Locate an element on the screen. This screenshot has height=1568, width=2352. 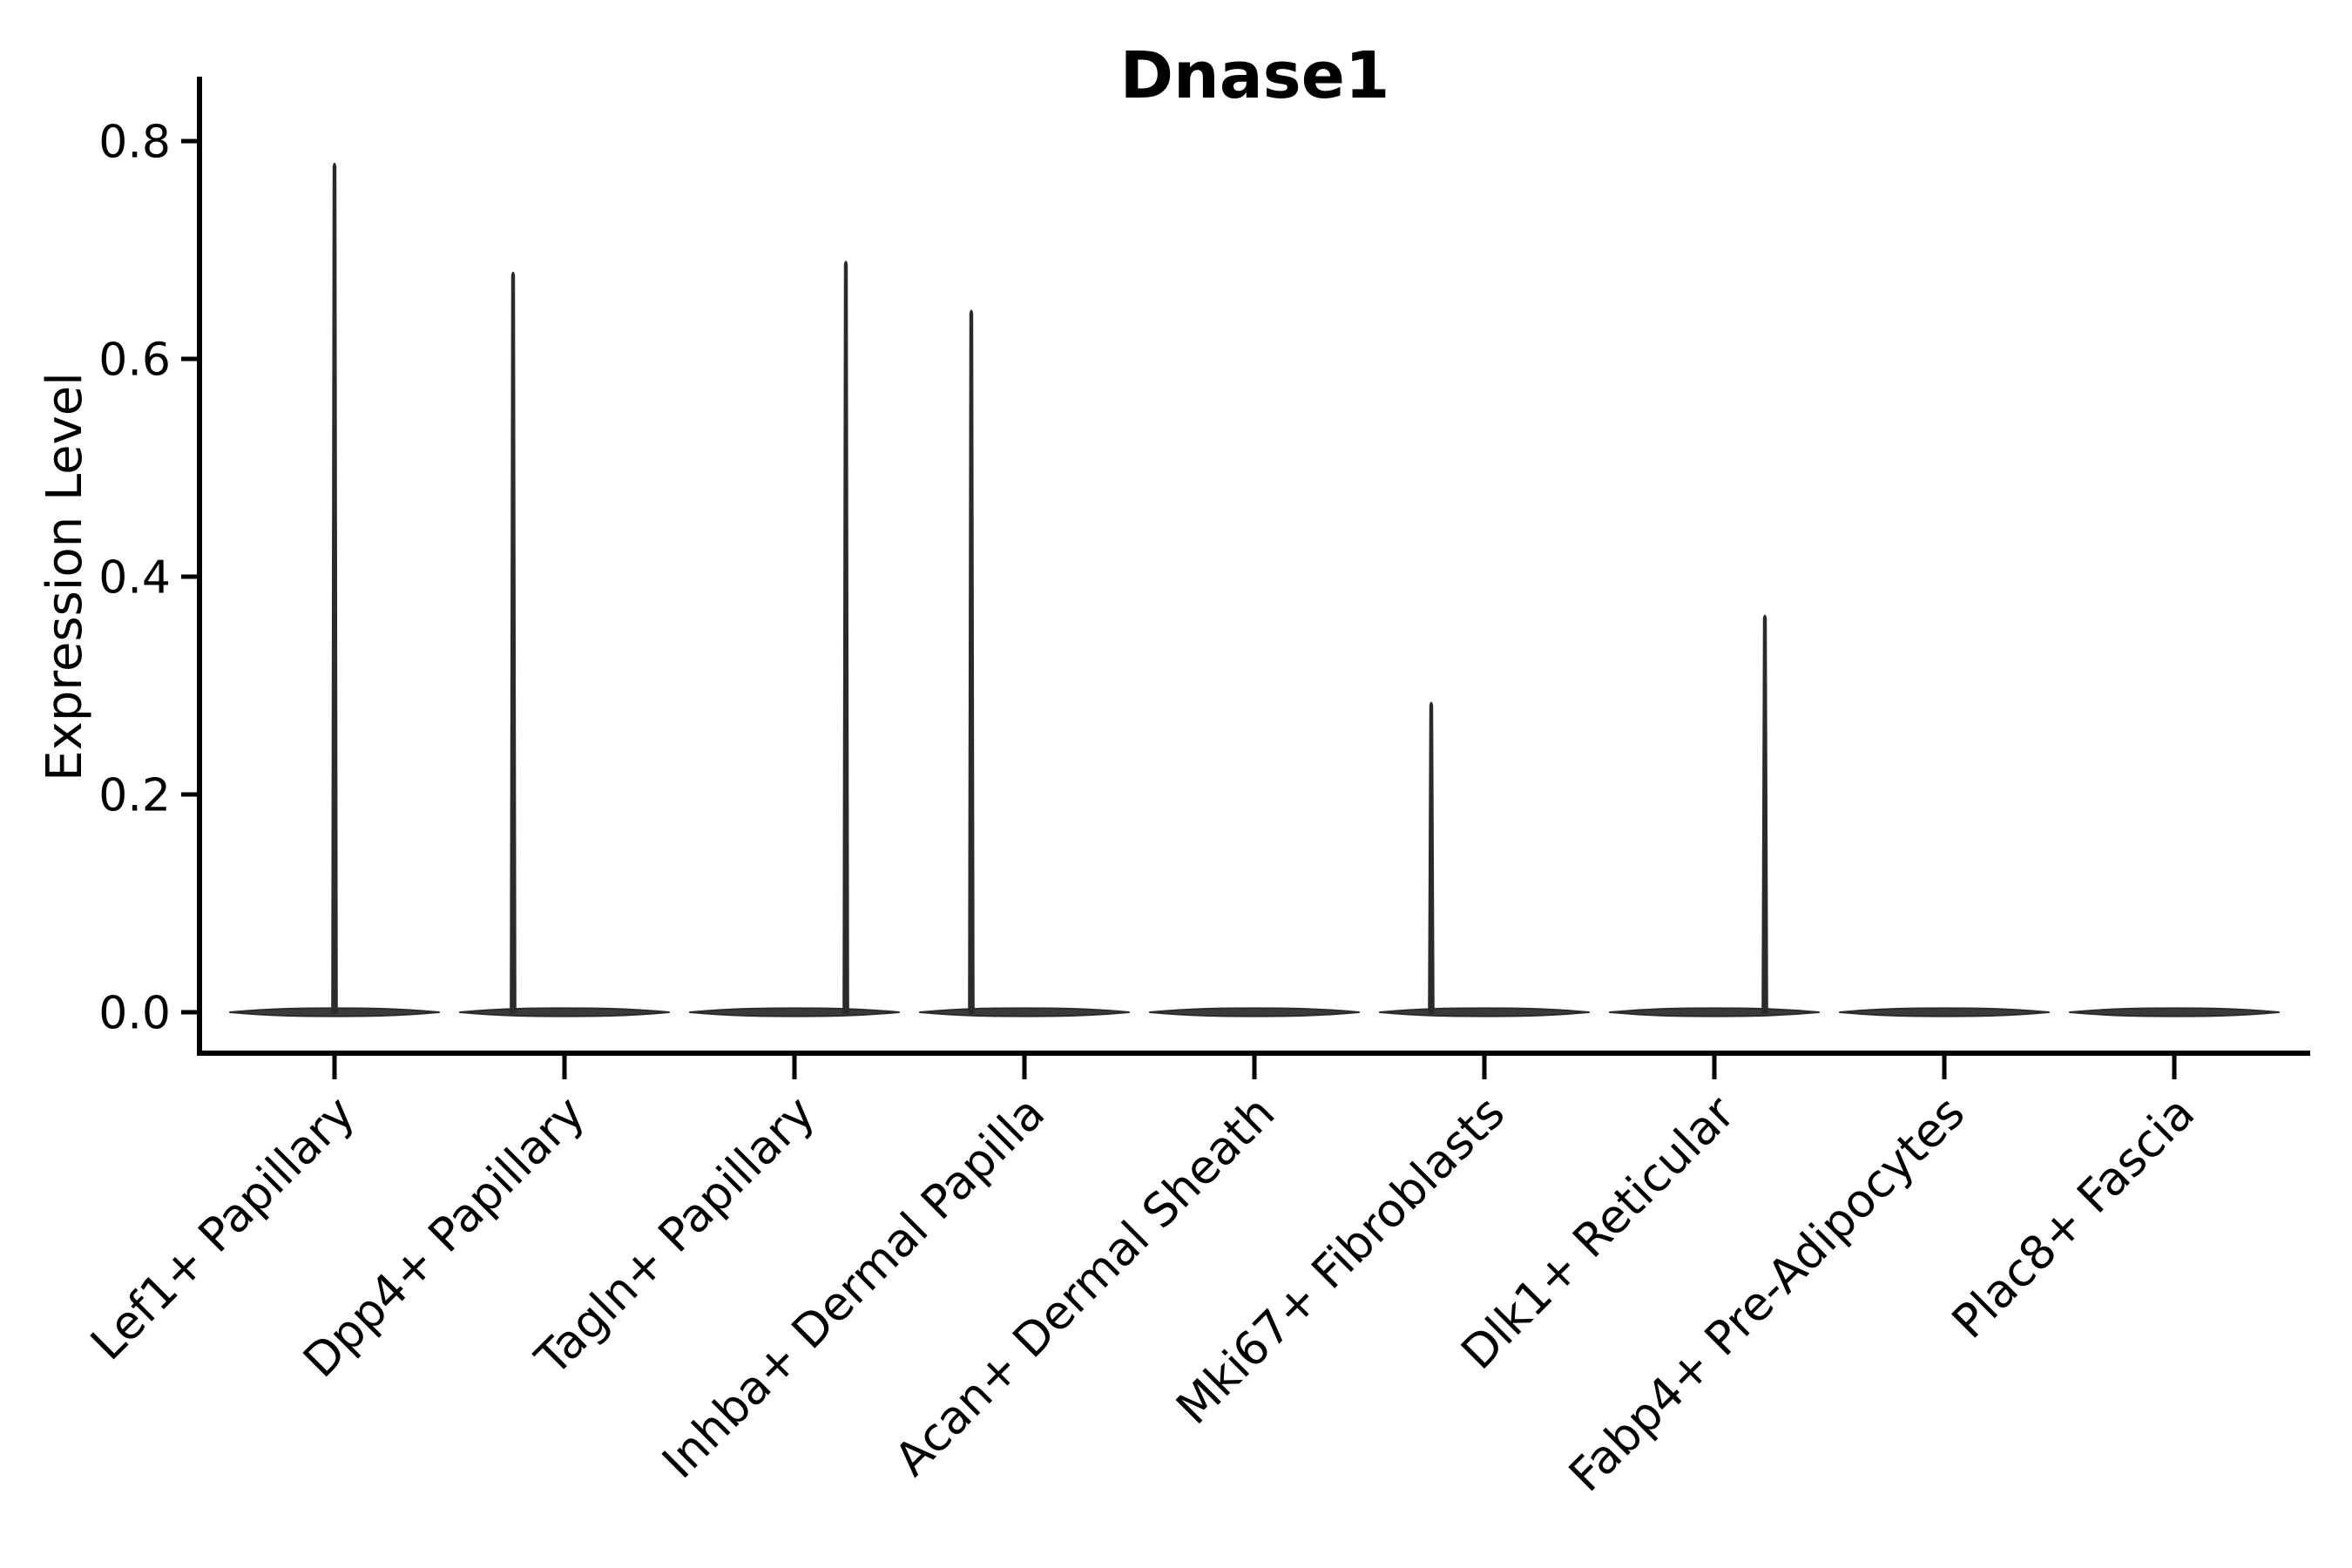
y-tick-label: 0.0 is located at coordinates (134, 1013).